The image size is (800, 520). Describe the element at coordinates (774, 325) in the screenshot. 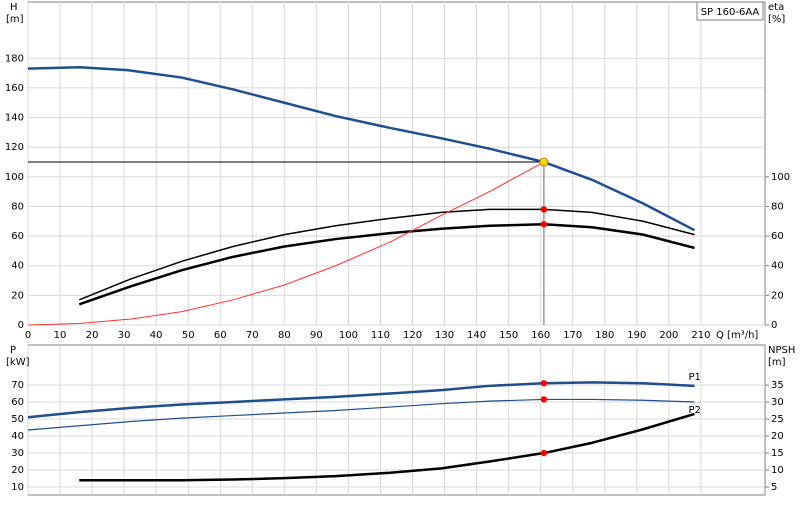

I see `y2-tick-label: 0` at that location.